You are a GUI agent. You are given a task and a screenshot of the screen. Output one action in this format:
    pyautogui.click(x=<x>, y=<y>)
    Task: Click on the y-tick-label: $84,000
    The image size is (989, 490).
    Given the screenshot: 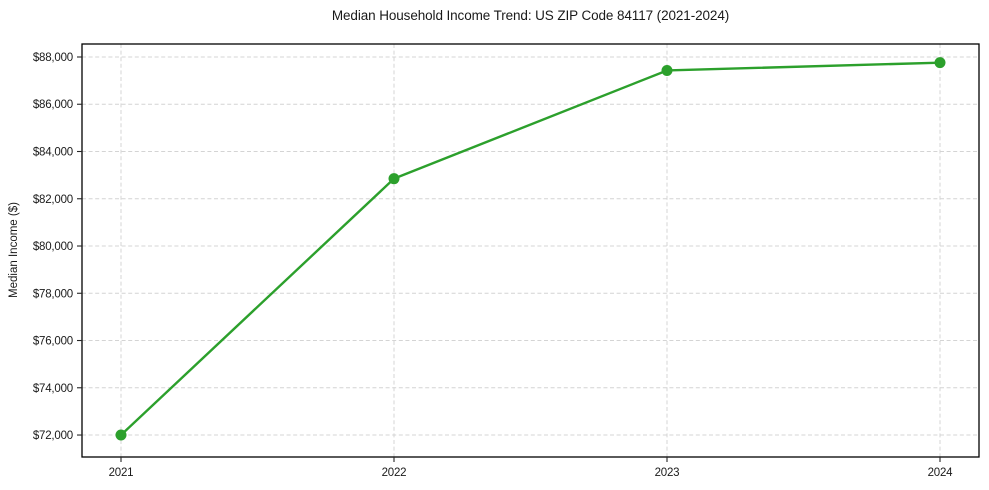 What is the action you would take?
    pyautogui.click(x=53, y=153)
    